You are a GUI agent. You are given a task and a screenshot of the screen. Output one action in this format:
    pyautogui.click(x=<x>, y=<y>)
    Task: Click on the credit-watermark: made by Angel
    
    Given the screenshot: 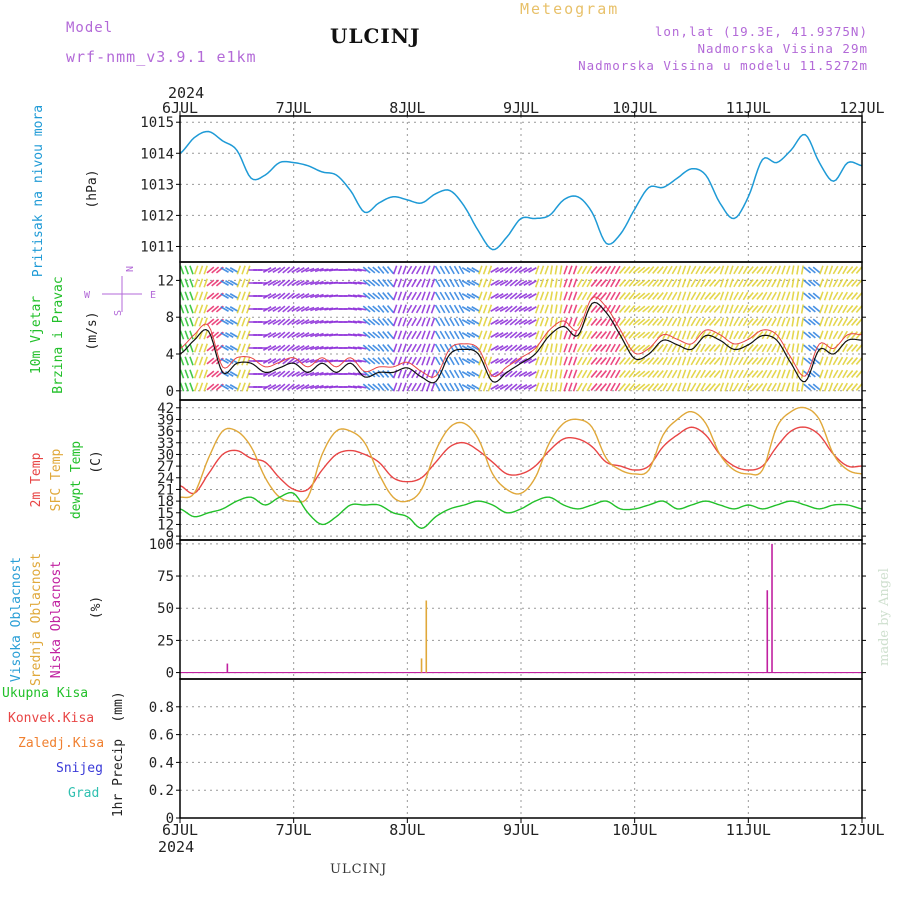 What is the action you would take?
    pyautogui.click(x=884, y=617)
    